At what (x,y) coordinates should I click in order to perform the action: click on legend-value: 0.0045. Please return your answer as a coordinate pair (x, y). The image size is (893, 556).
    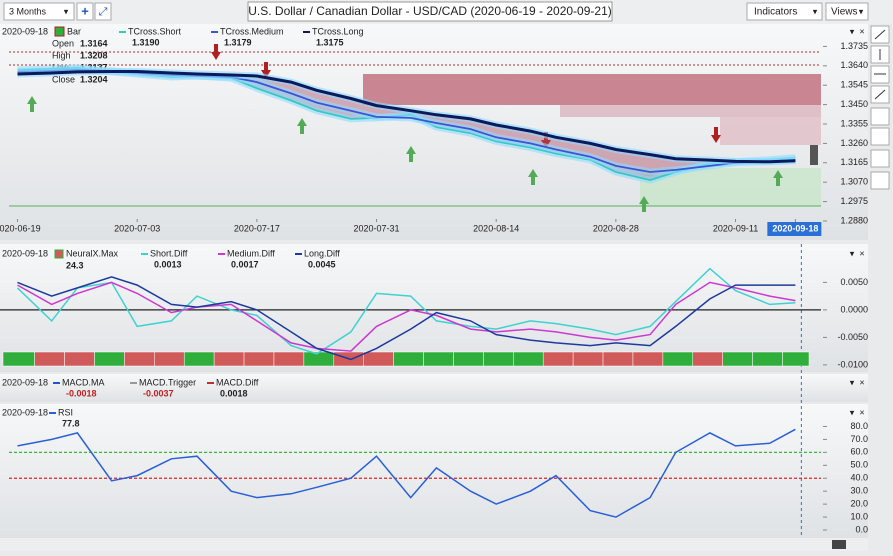
    Looking at the image, I should click on (322, 264).